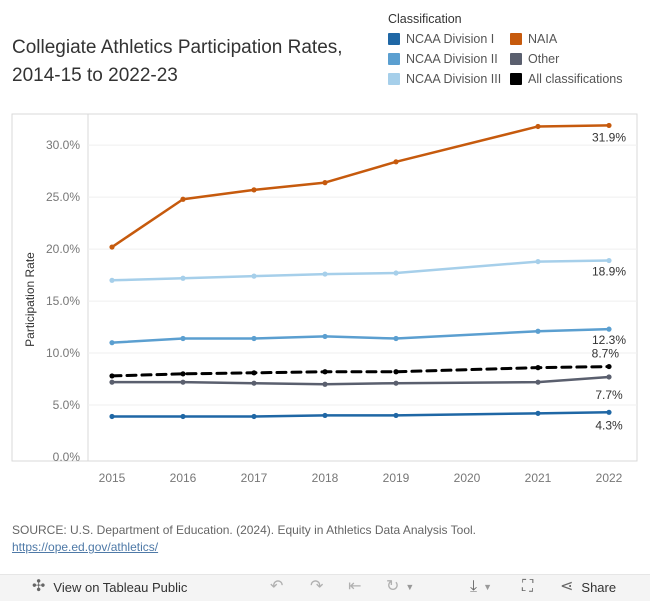 This screenshot has width=650, height=601. I want to click on y-tick-label: 30.0%, so click(63, 145).